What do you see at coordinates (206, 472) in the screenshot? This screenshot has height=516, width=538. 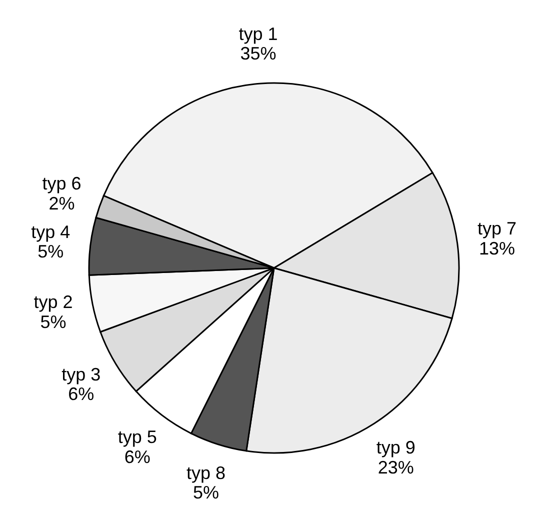 I see `slice-label: typ 8` at bounding box center [206, 472].